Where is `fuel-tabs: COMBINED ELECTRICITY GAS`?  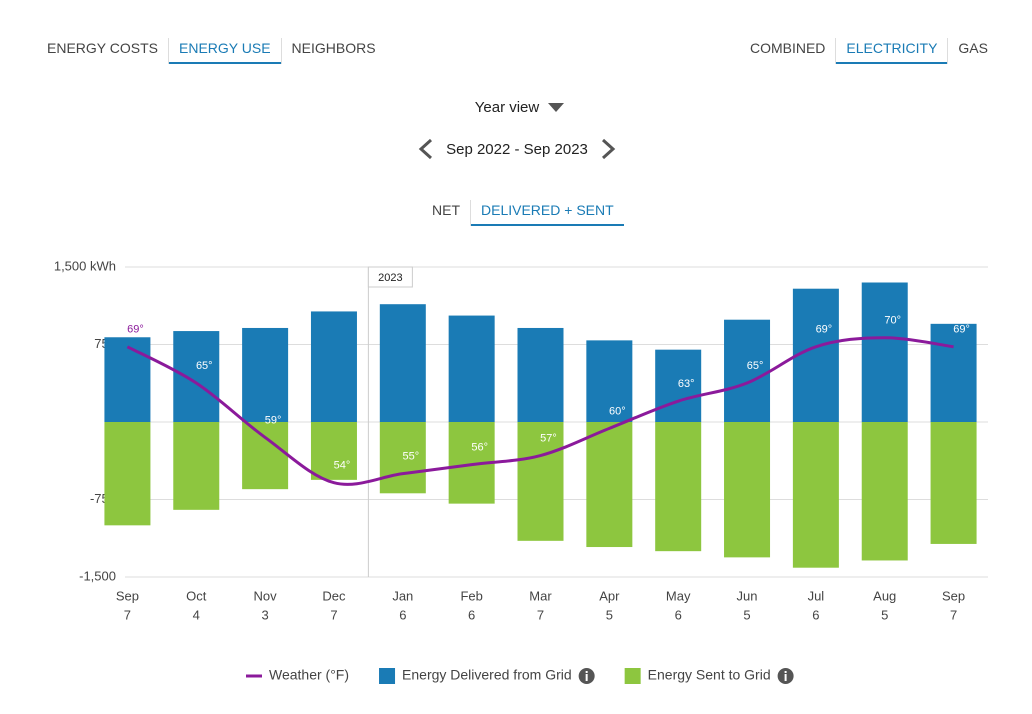
fuel-tabs: COMBINED ELECTRICITY GAS is located at coordinates (869, 51).